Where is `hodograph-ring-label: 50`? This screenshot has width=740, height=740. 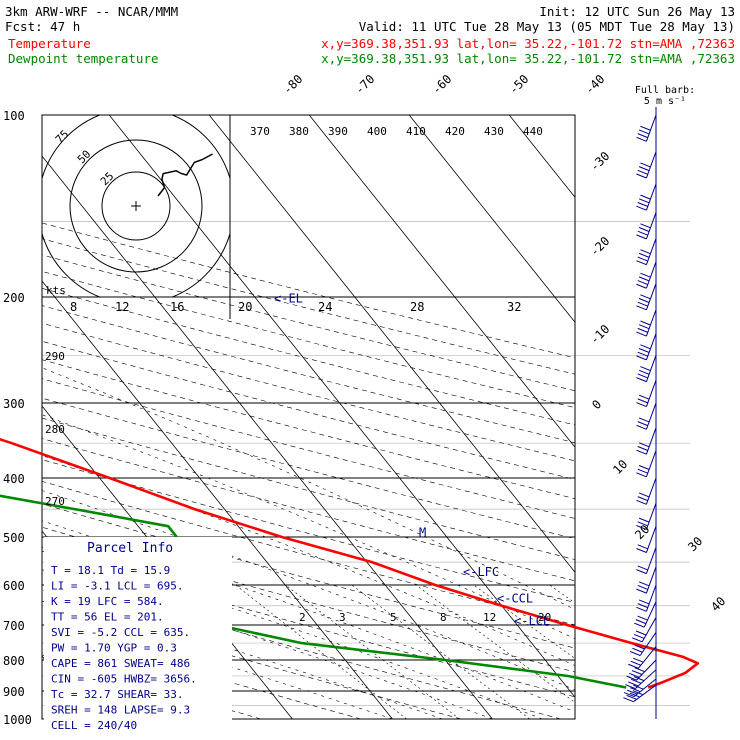 hodograph-ring-label: 50 is located at coordinates (84, 157).